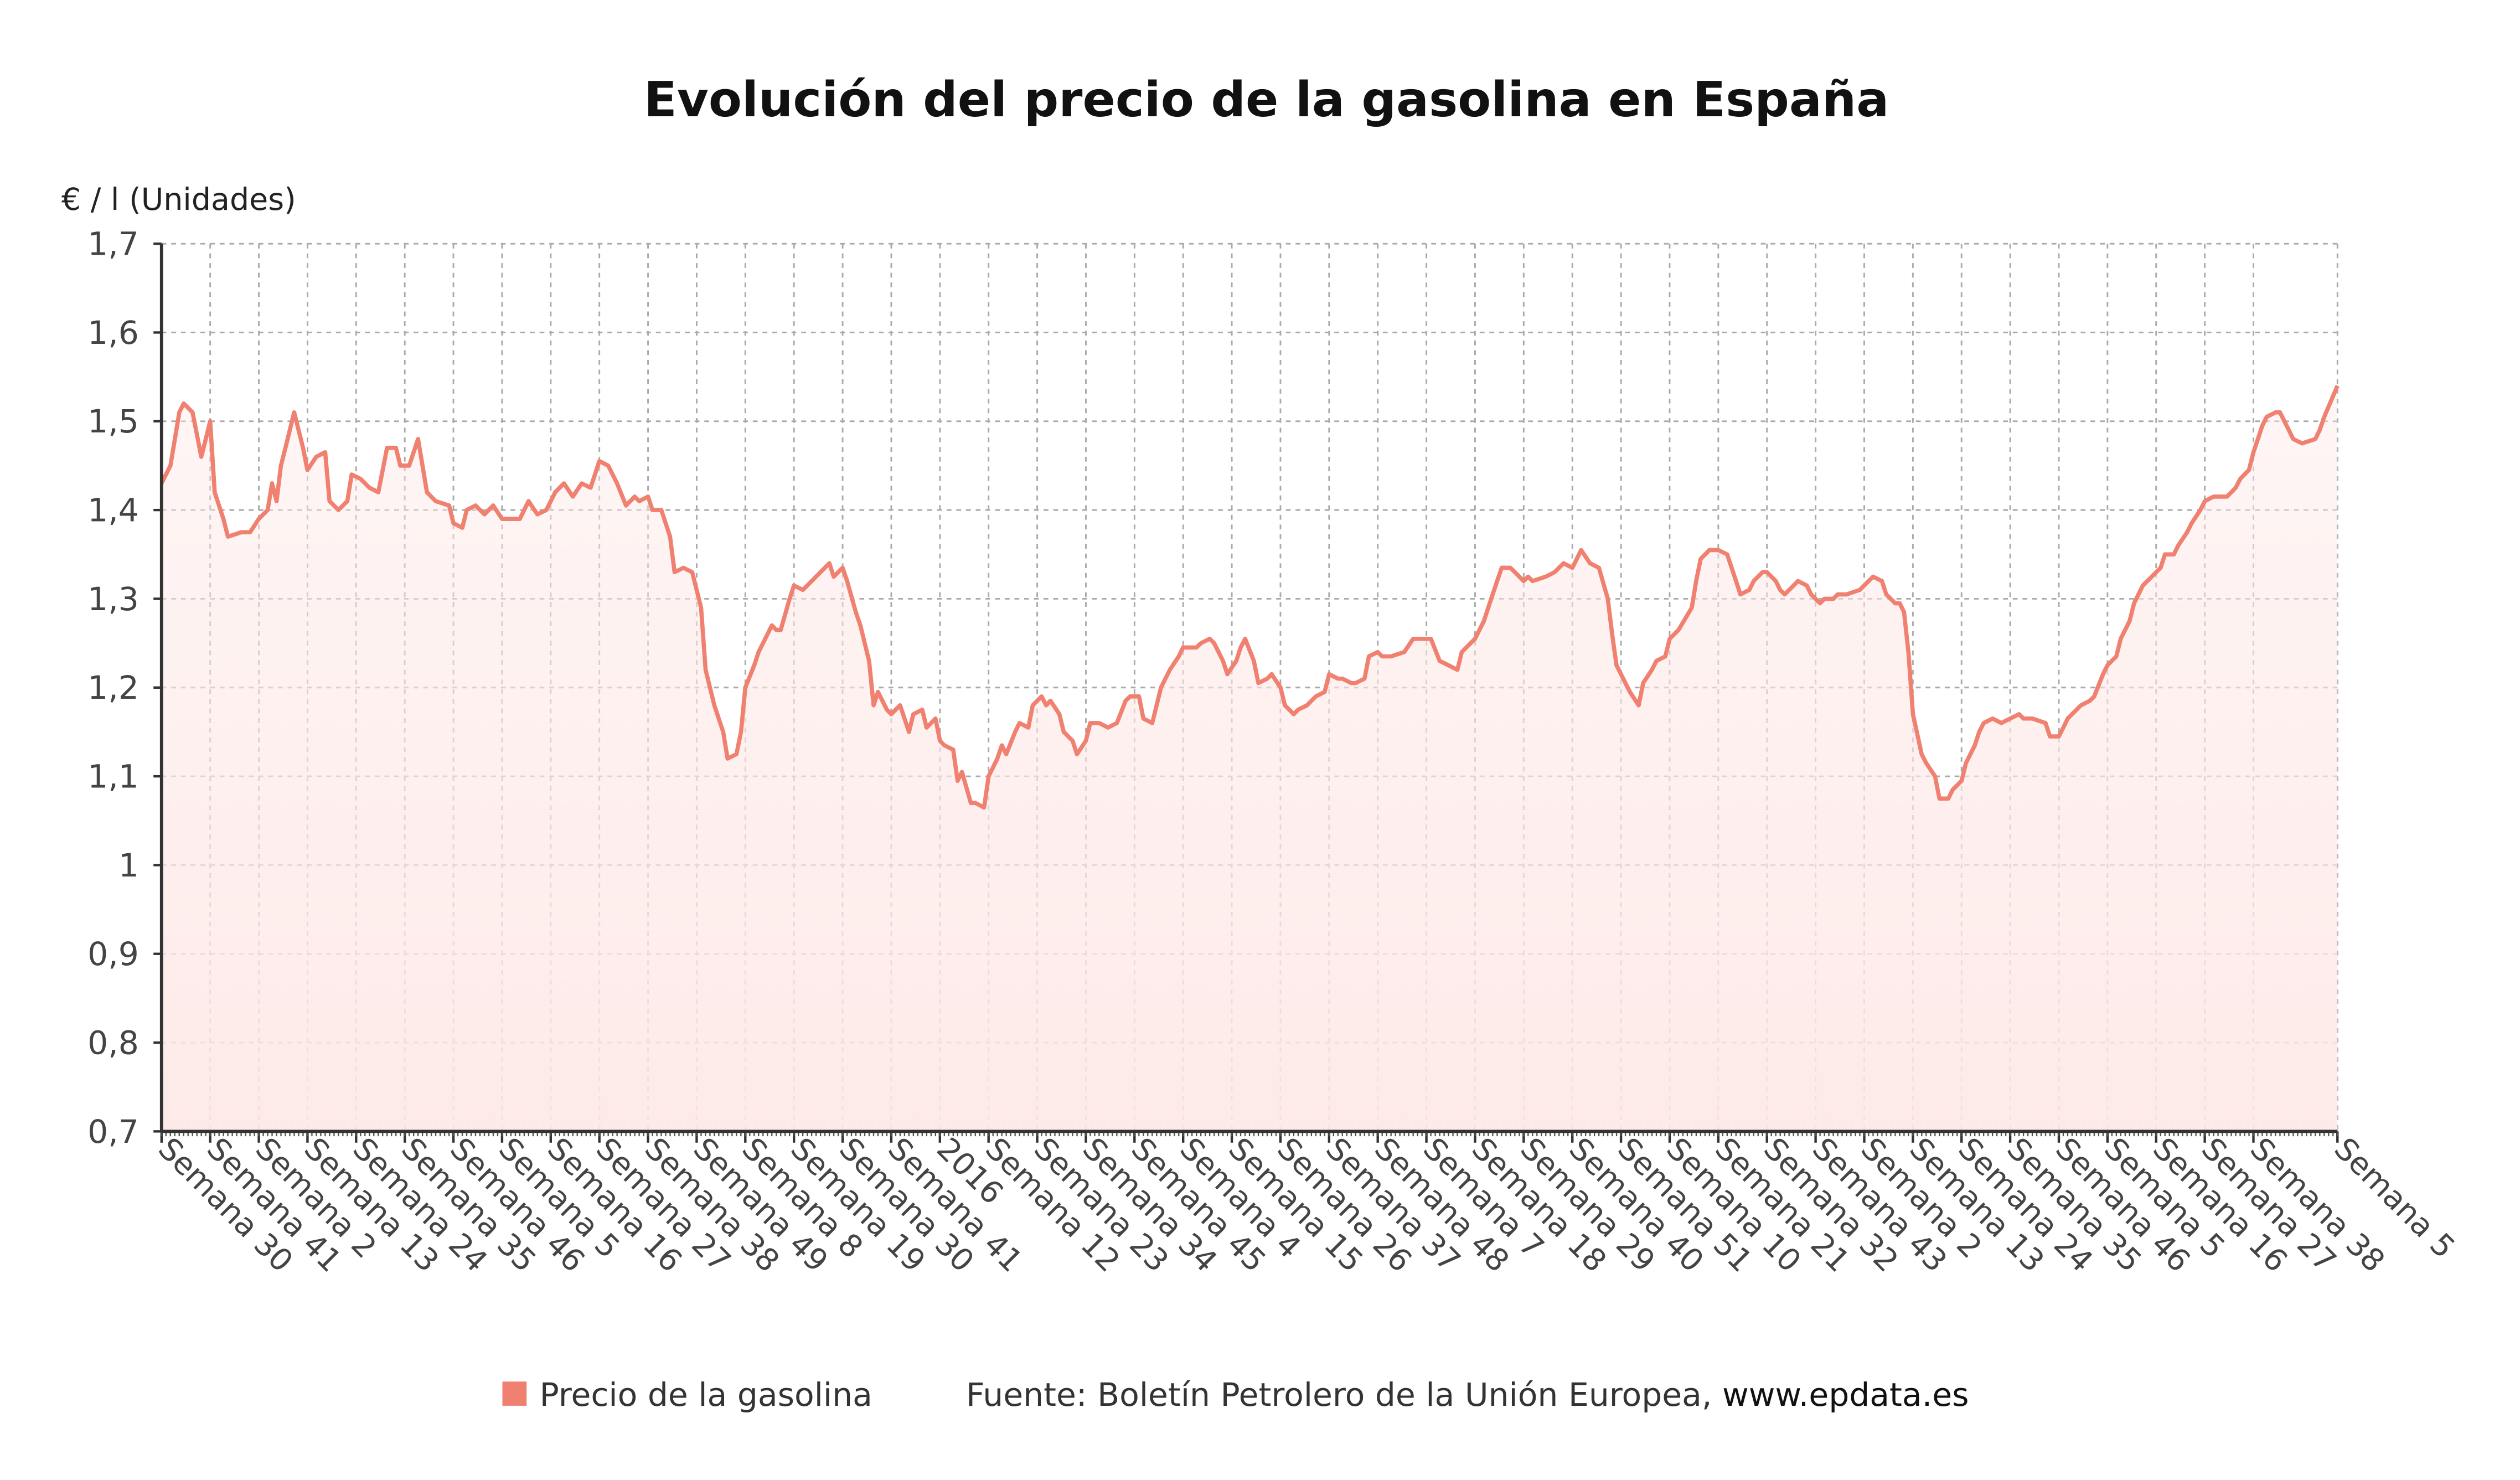 The width and height of the screenshot is (2520, 1480). Describe the element at coordinates (514, 1394) in the screenshot. I see `legend-swatch` at that location.